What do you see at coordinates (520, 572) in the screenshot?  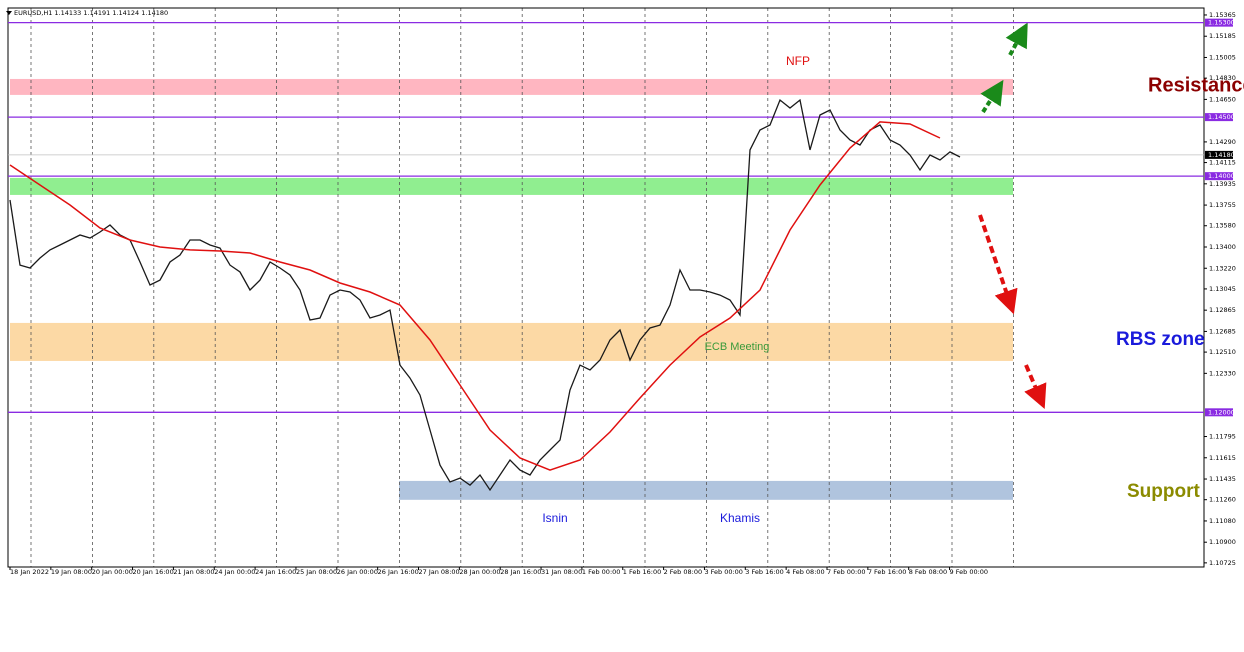 I see `x-tick-label: 28 Jan 16:00` at bounding box center [520, 572].